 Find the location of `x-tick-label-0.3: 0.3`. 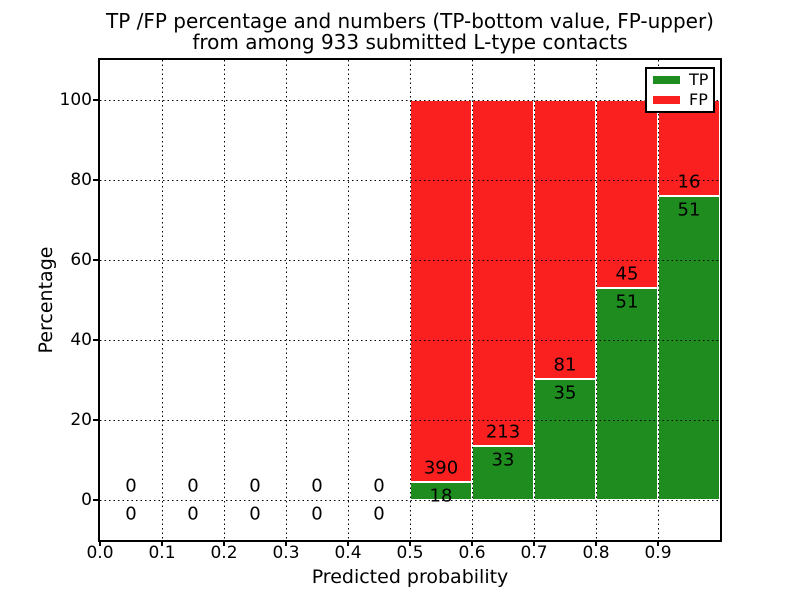

x-tick-label-0.3: 0.3 is located at coordinates (286, 553).